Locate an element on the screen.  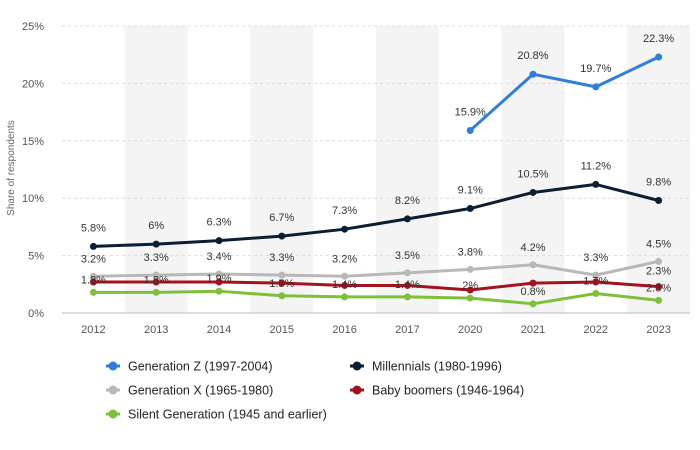
data-label: 3.4% is located at coordinates (218, 257).